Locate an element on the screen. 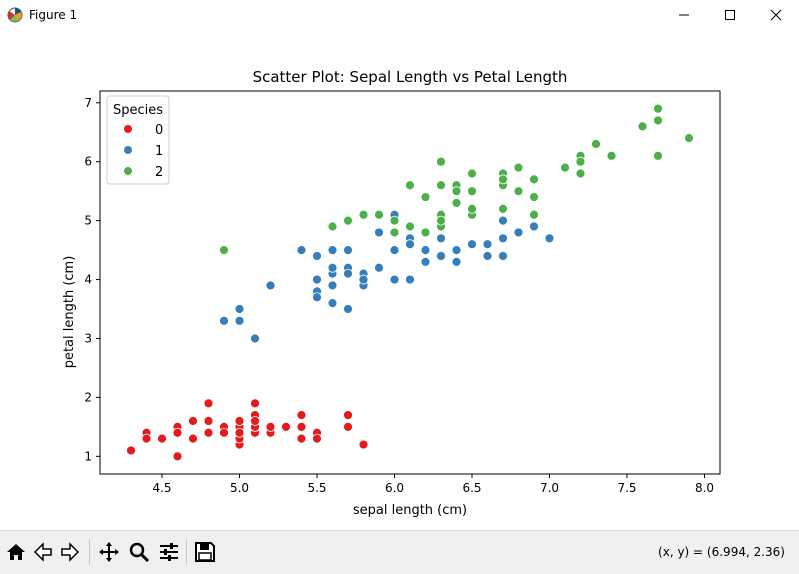  minimize-icon is located at coordinates (684, 15).